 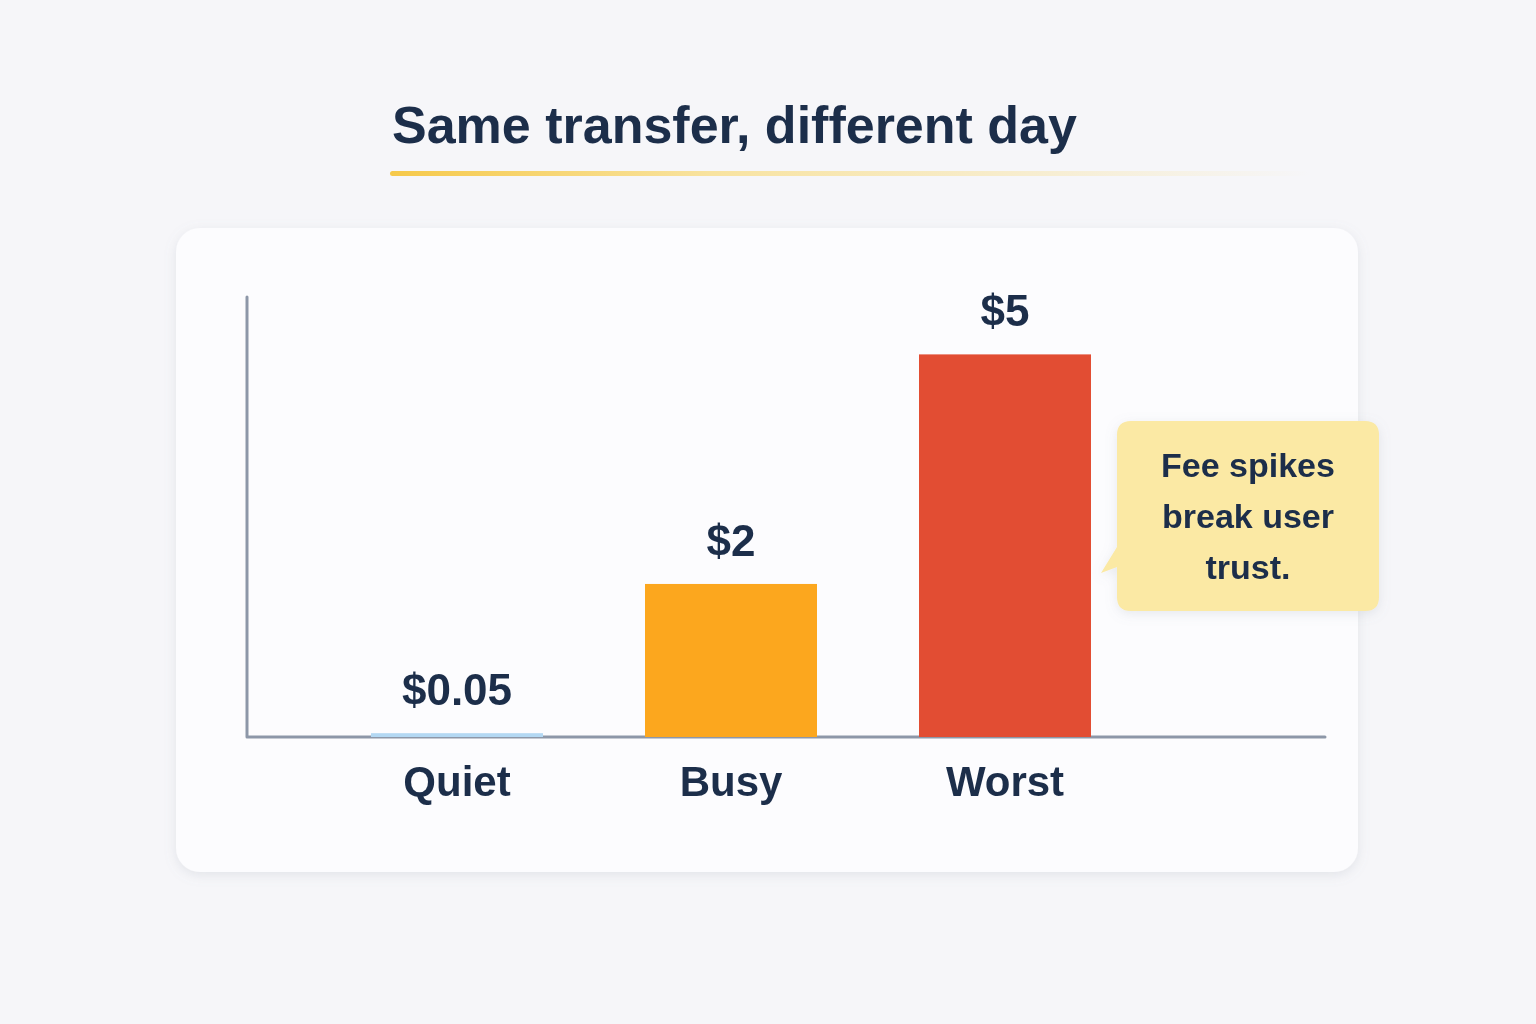 What do you see at coordinates (457, 781) in the screenshot?
I see `x-tick-label: Quiet` at bounding box center [457, 781].